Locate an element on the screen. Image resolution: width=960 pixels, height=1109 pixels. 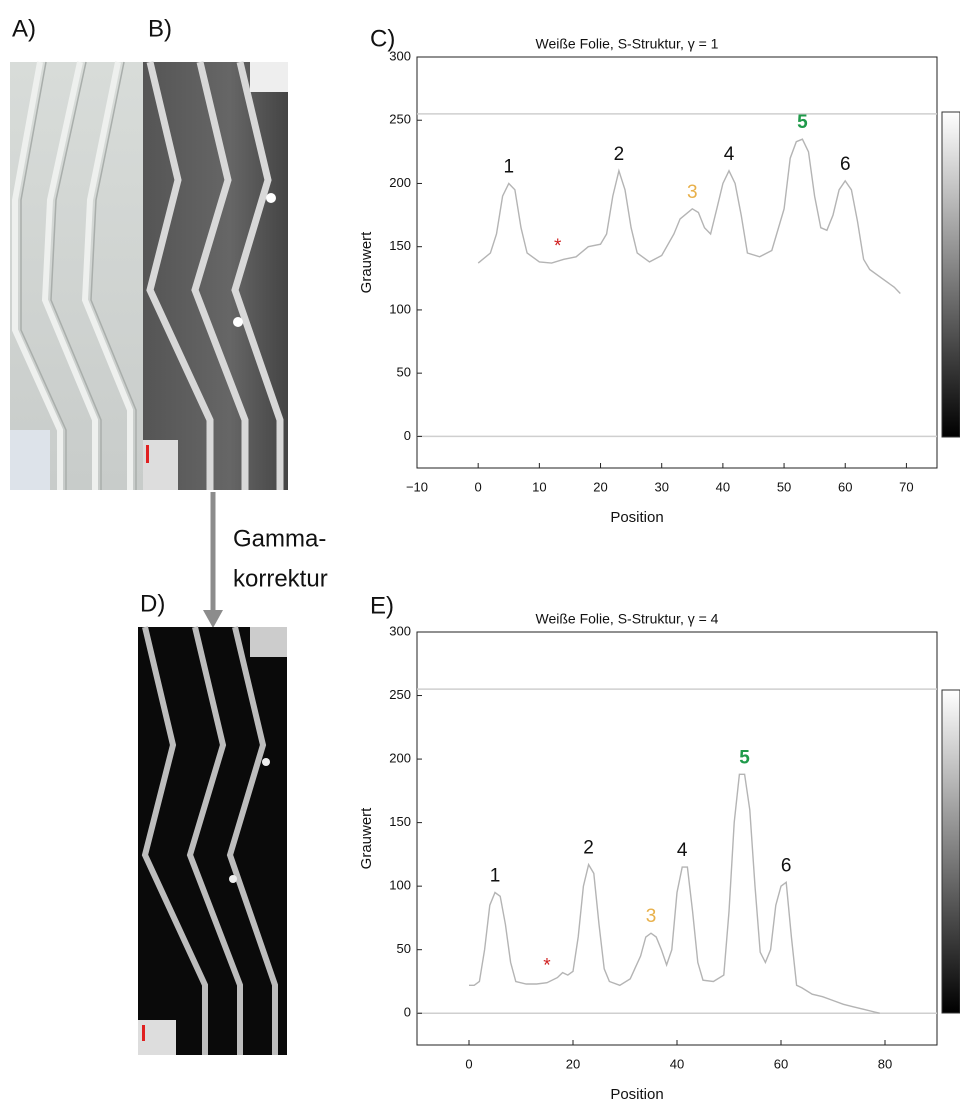
image-a is located at coordinates (77, 275).